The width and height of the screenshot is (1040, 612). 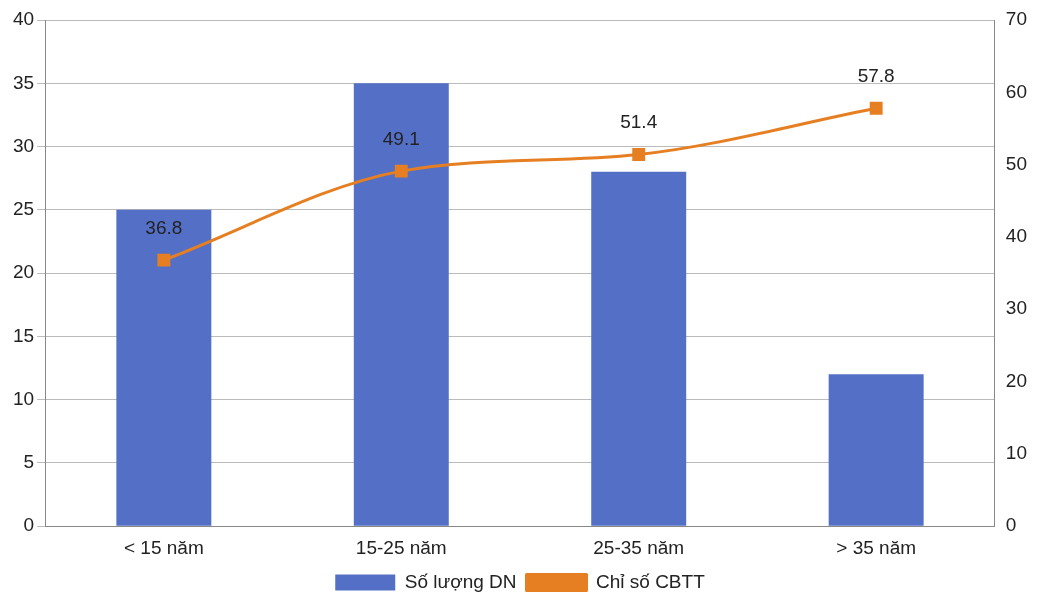 What do you see at coordinates (23, 272) in the screenshot?
I see `y-tick-label: 20` at bounding box center [23, 272].